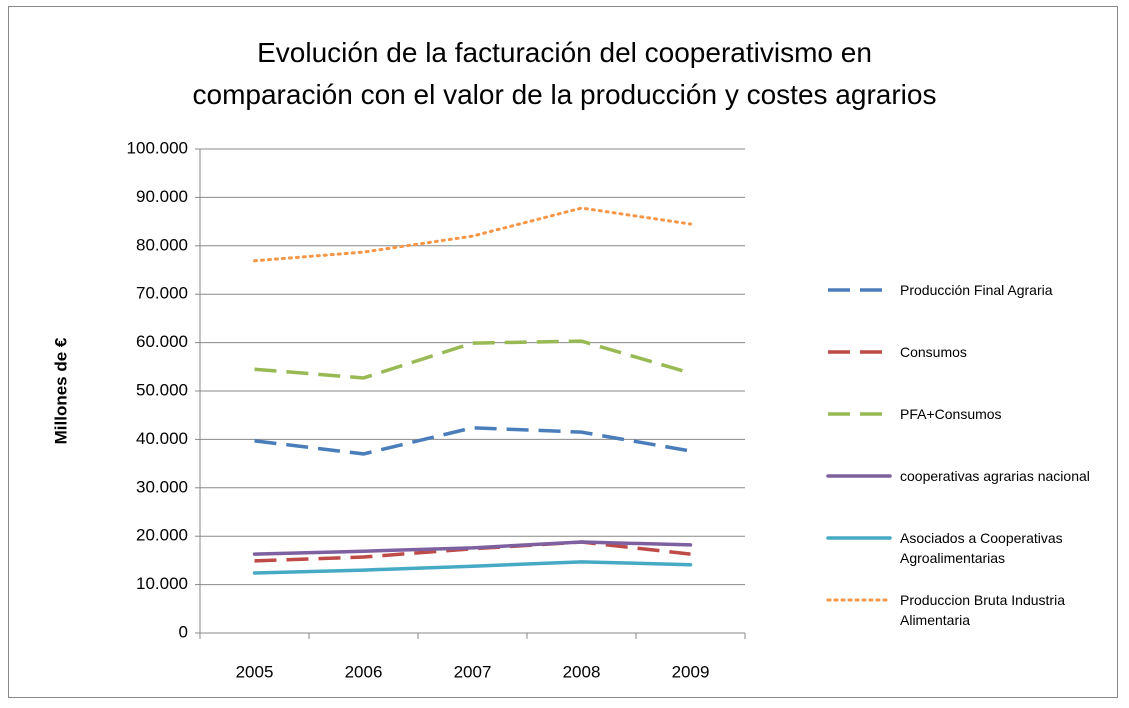 This screenshot has height=708, width=1129. Describe the element at coordinates (364, 671) in the screenshot. I see `x-tick-label: 2006` at that location.